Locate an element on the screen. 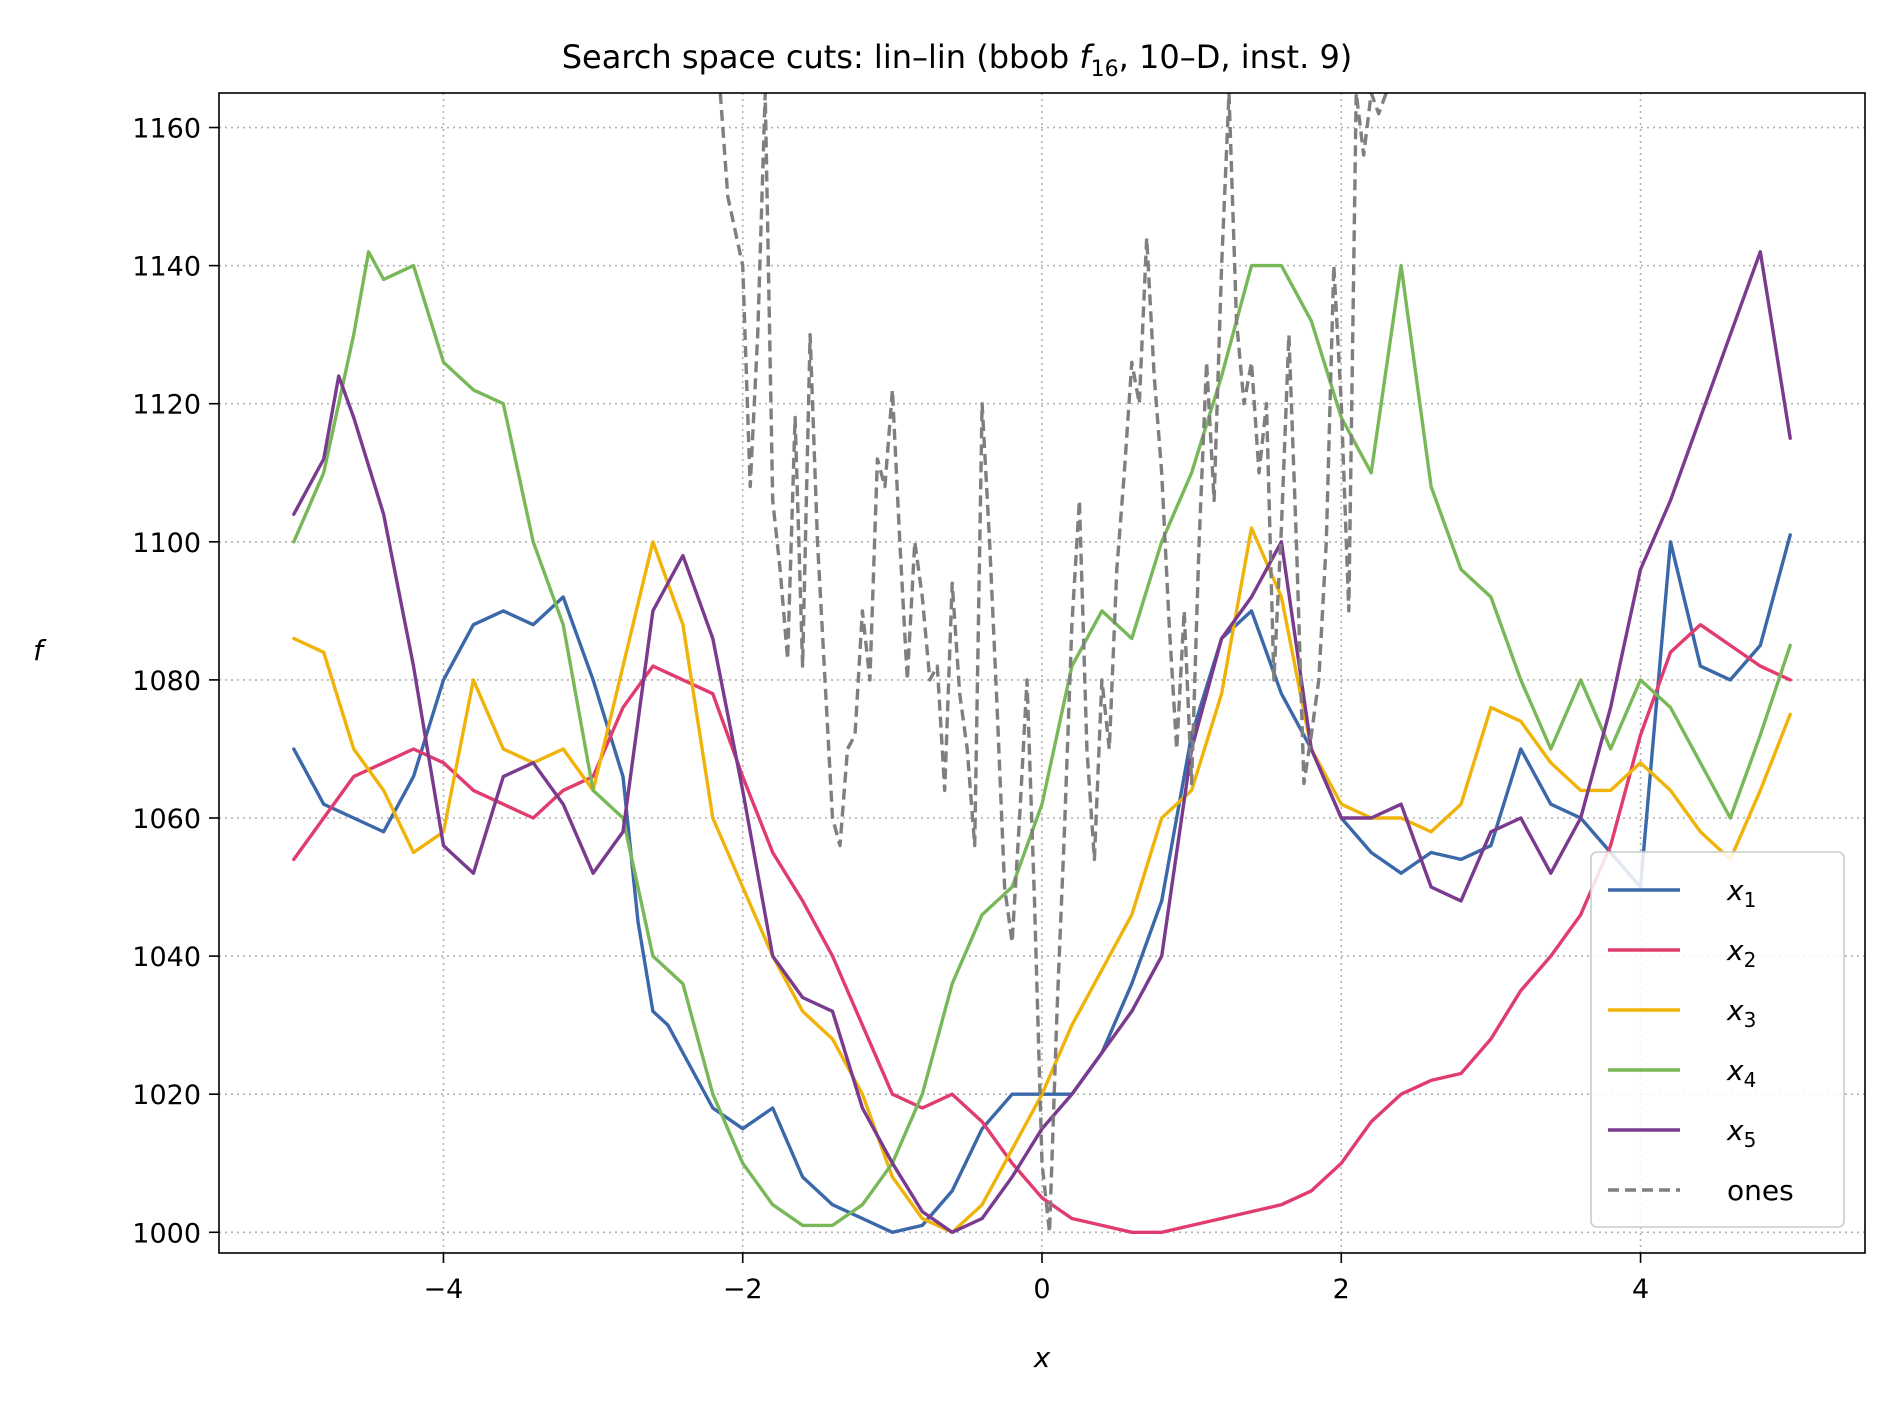 The width and height of the screenshot is (1887, 1404). legend-label: x5 is located at coordinates (1741, 1133).